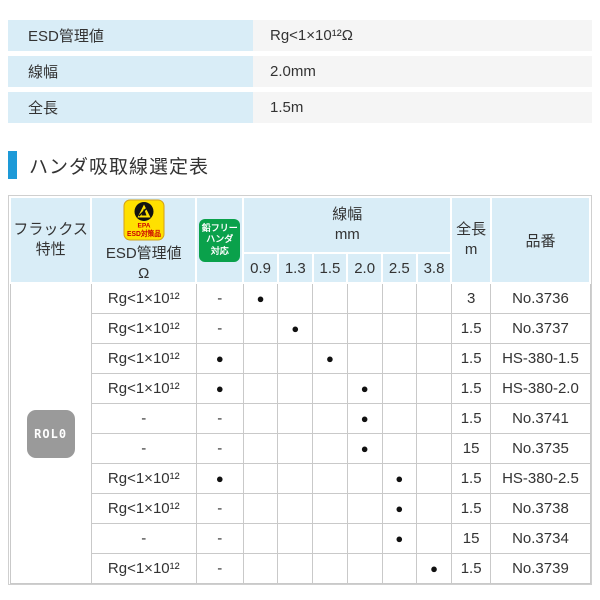 The image size is (600, 600). Describe the element at coordinates (540, 418) in the screenshot. I see `part-number-cell: No.3741` at that location.